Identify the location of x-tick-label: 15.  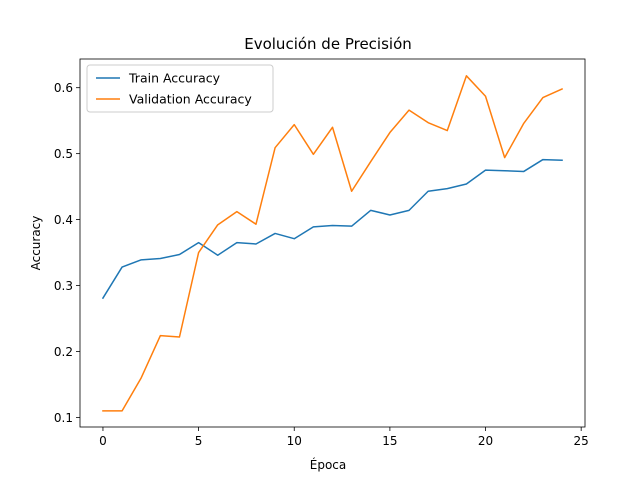
(389, 441).